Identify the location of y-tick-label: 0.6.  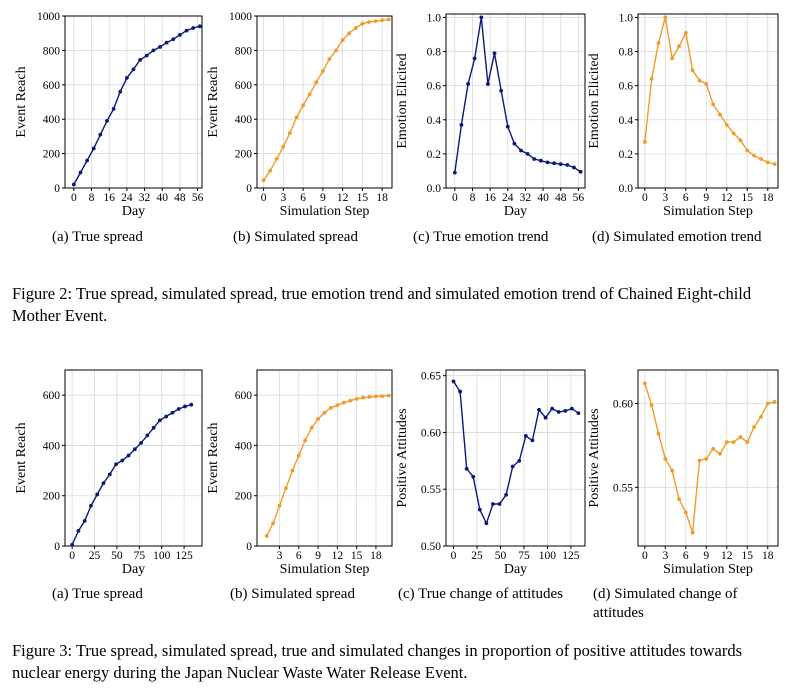
(626, 87).